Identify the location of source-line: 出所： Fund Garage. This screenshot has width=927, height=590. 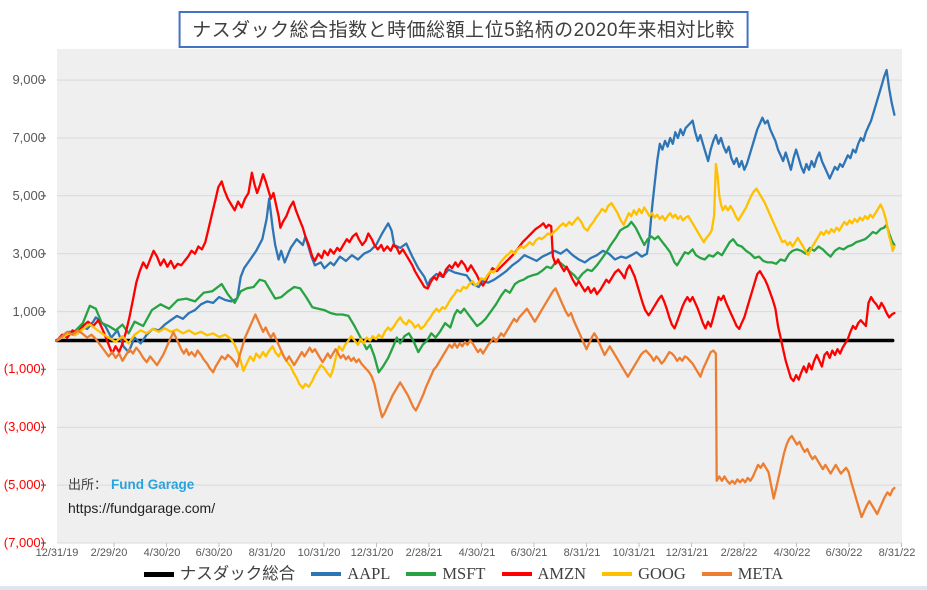
(141, 483).